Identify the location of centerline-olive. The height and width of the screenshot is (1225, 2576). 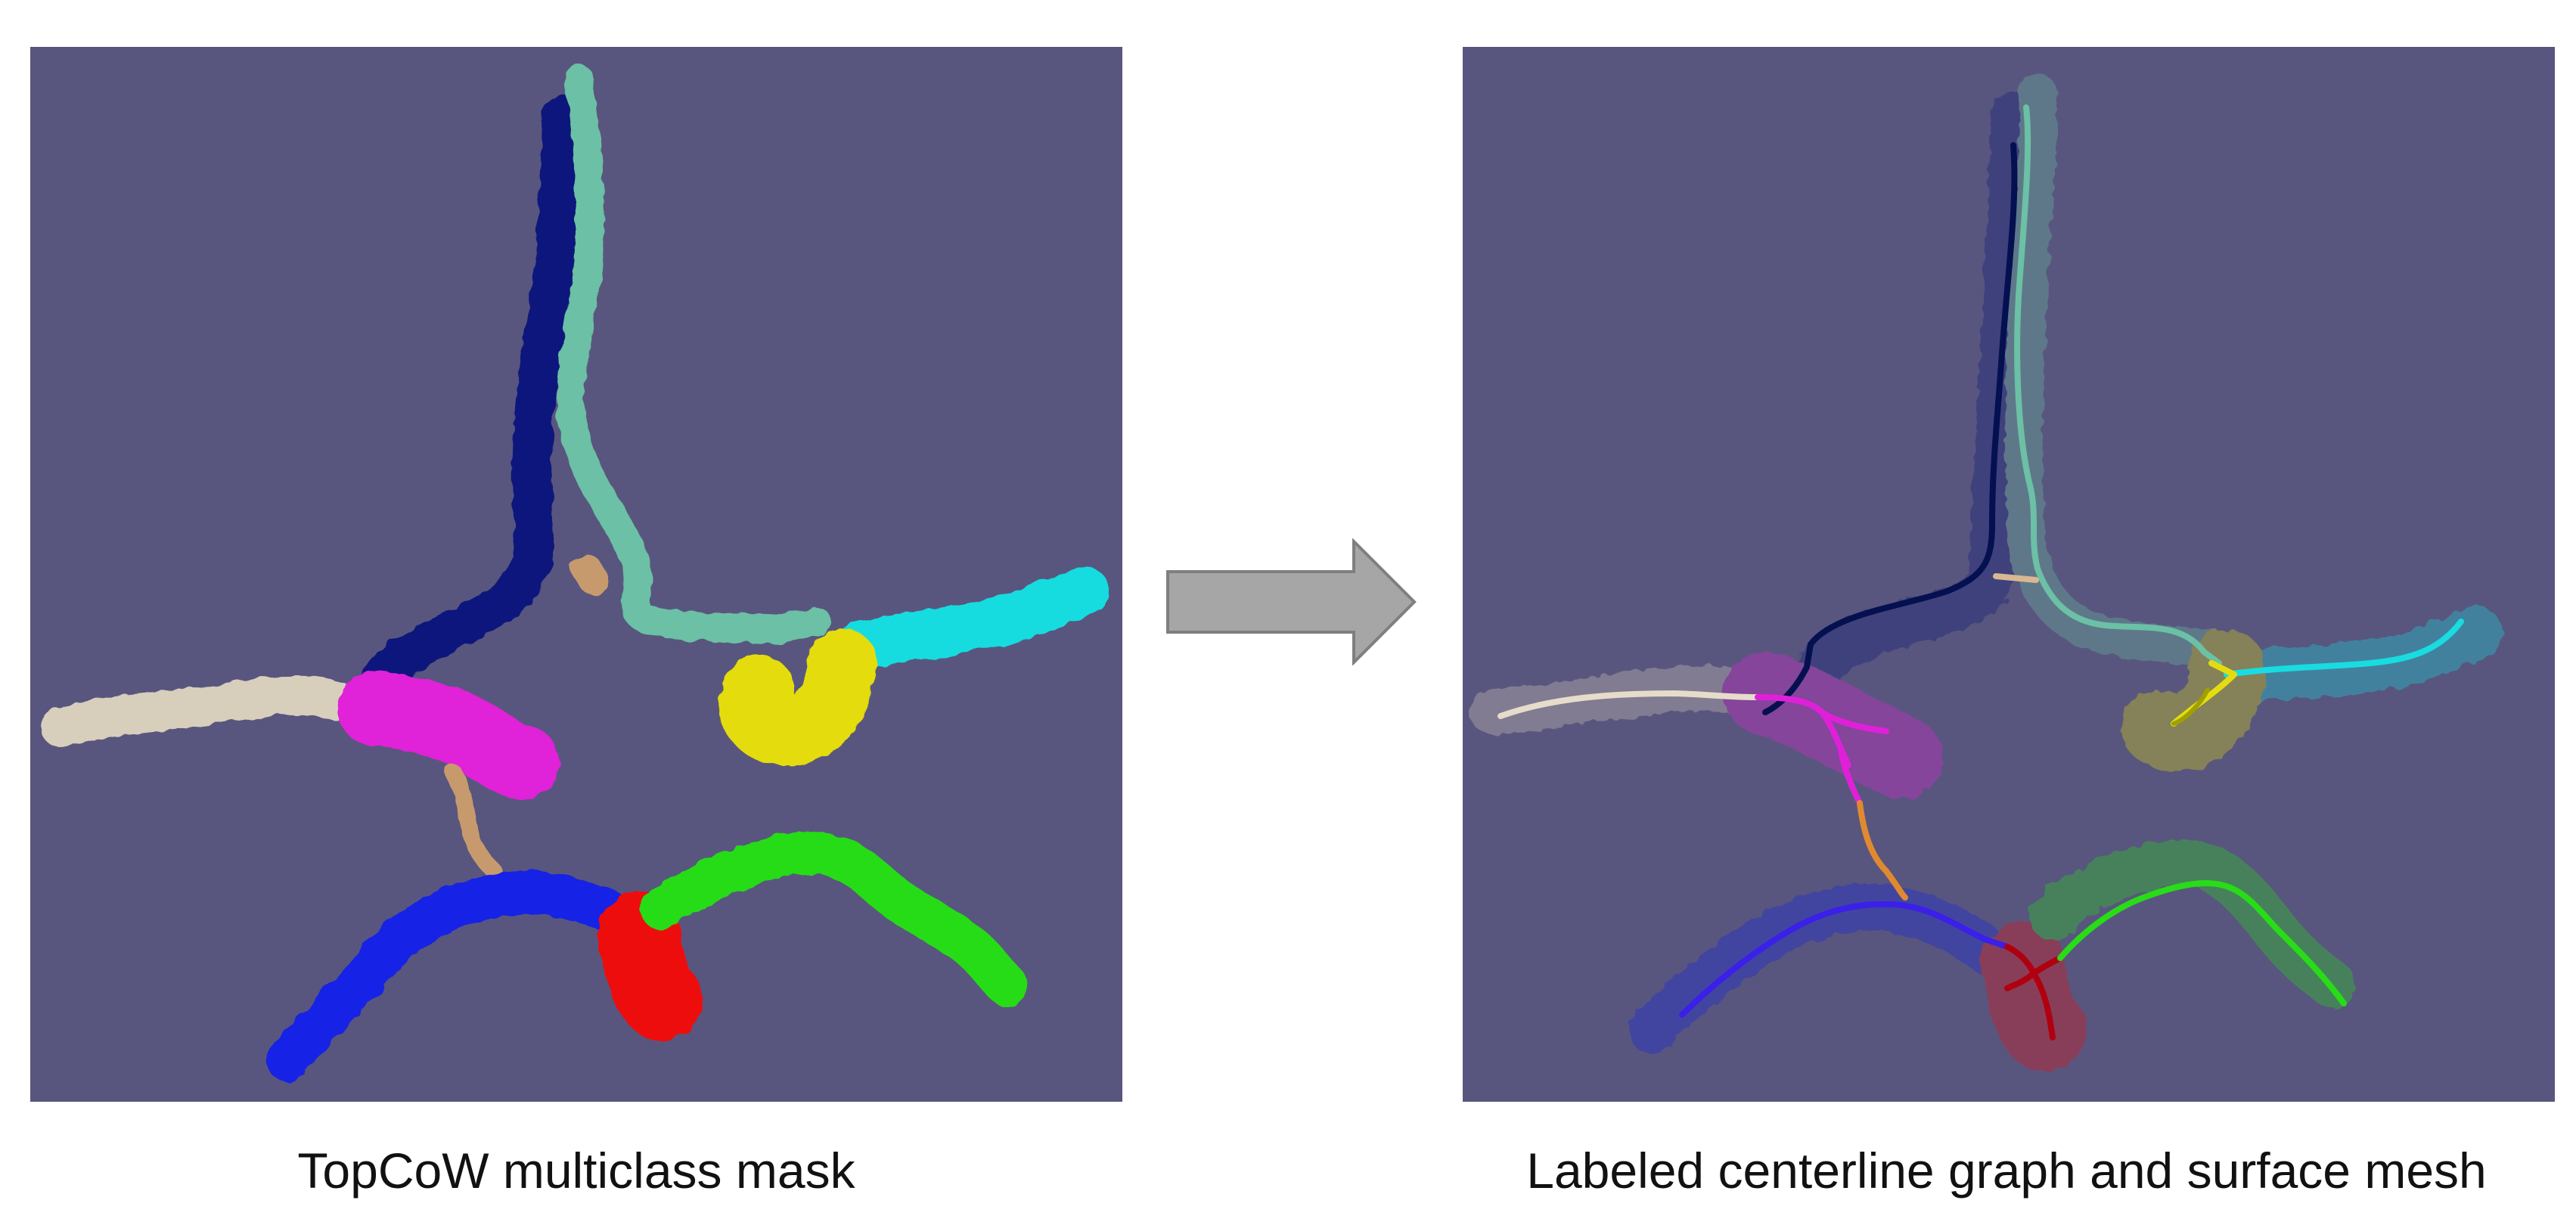
(2190, 707).